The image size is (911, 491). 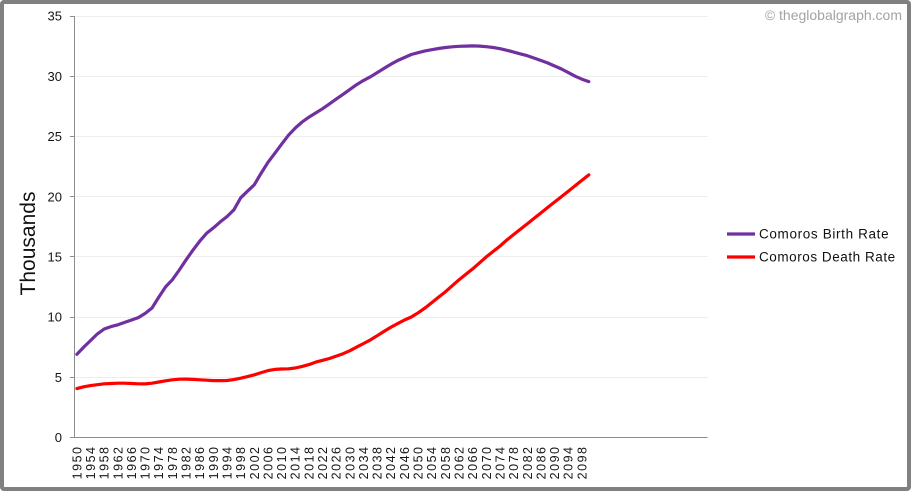 I want to click on svg-text: 2034, so click(x=364, y=463).